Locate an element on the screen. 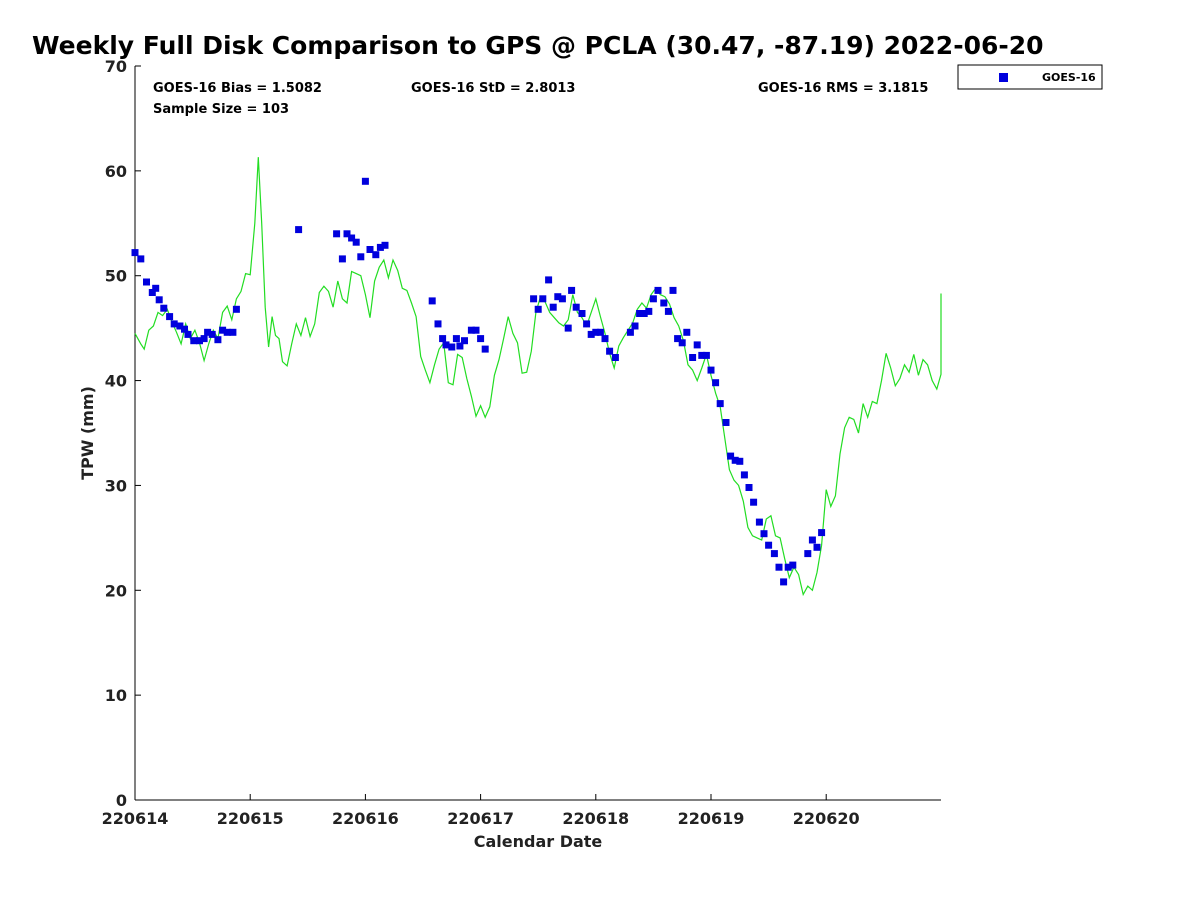  y-tick-label: 0 is located at coordinates (121, 800).